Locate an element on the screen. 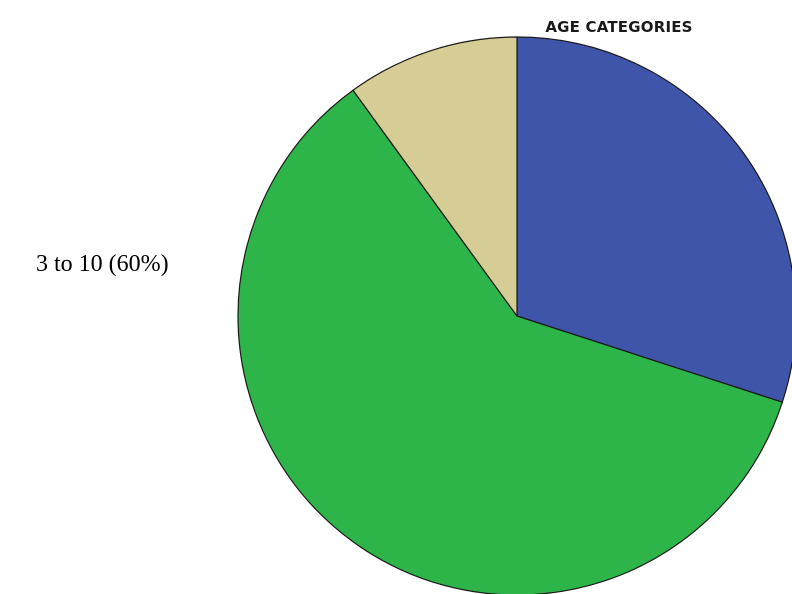  pie-labels: 3 to 10 (60%) is located at coordinates (102, 264).